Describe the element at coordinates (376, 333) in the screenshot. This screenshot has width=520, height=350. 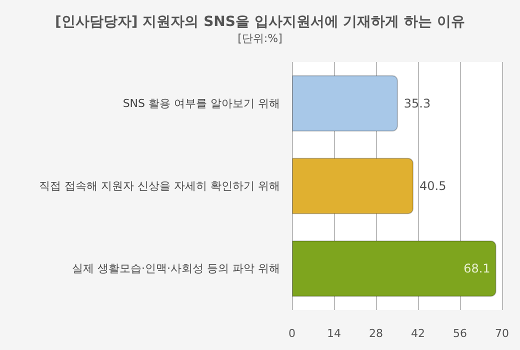
I see `x-tick-label: 28` at that location.